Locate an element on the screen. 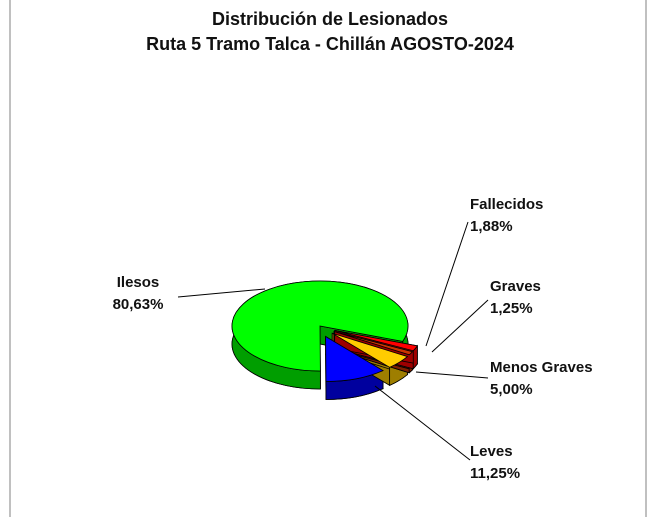 The image size is (656, 517). slice-label: Leves is located at coordinates (491, 451).